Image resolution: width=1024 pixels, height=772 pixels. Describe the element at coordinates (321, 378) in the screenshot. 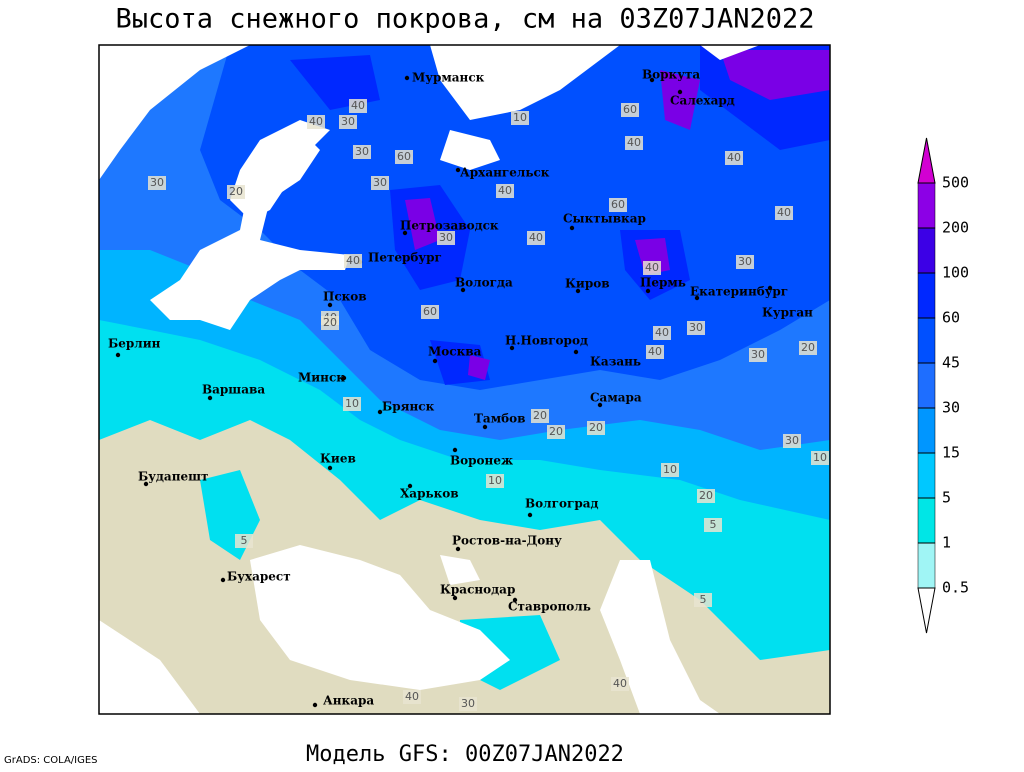

I see `city-label: Минск` at that location.